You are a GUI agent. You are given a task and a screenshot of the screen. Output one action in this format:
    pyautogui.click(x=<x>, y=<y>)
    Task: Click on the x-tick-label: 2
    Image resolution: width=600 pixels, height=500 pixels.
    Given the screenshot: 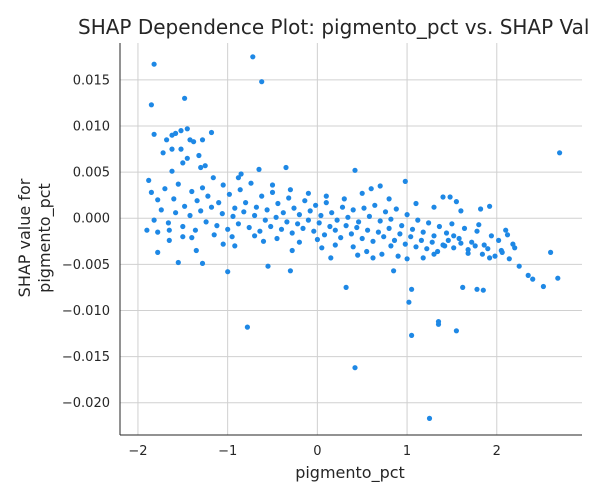 What is the action you would take?
    pyautogui.click(x=497, y=451)
    